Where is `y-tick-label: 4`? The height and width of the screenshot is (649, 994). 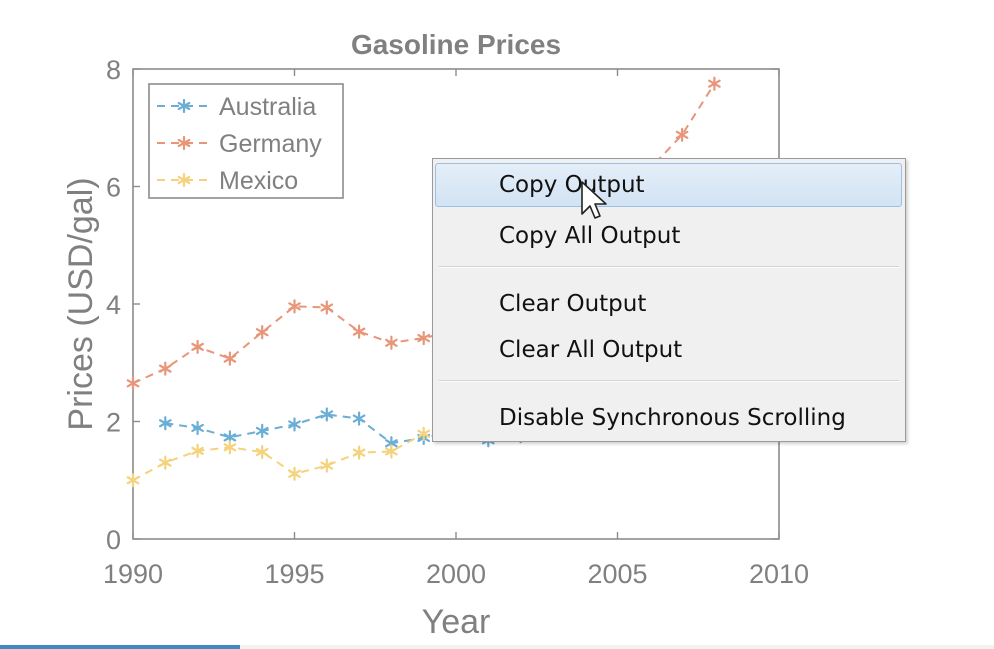
y-tick-label: 4 is located at coordinates (113, 305).